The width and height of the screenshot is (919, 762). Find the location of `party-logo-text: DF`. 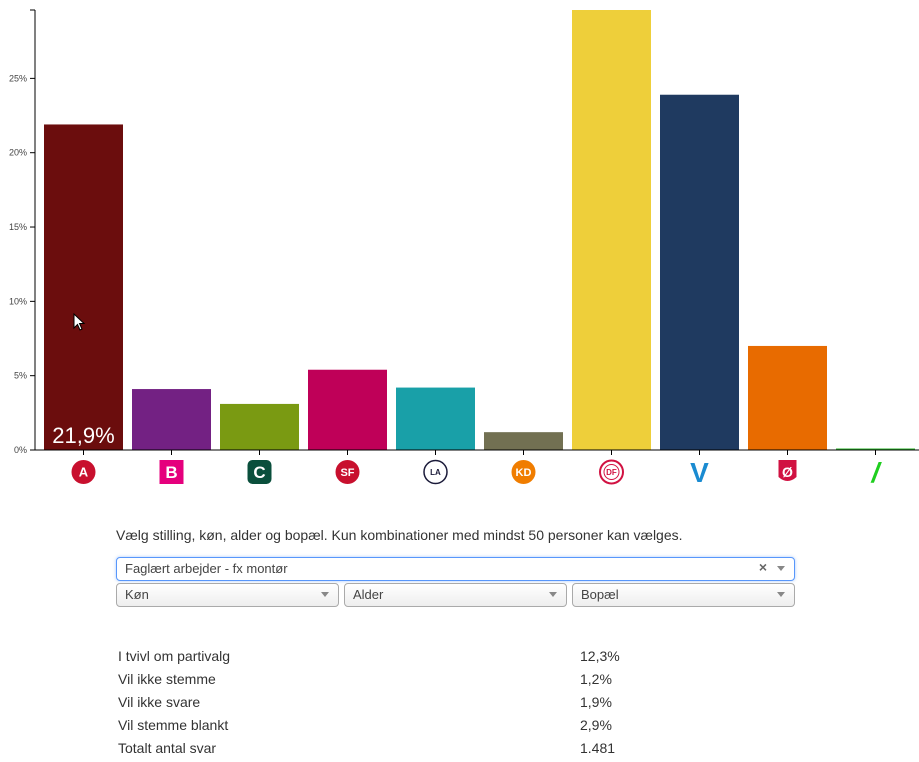

party-logo-text: DF is located at coordinates (611, 472).